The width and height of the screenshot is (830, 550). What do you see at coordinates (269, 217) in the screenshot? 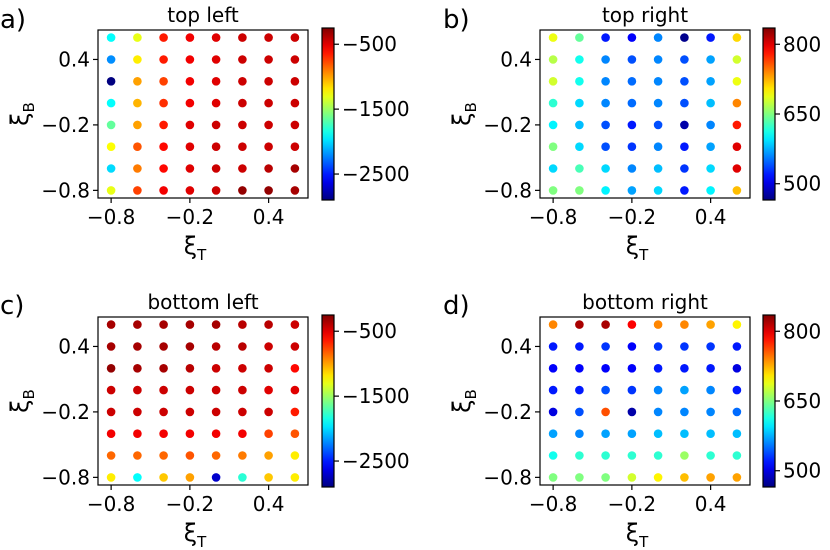
I see `x-tick-label: 0.4` at bounding box center [269, 217].